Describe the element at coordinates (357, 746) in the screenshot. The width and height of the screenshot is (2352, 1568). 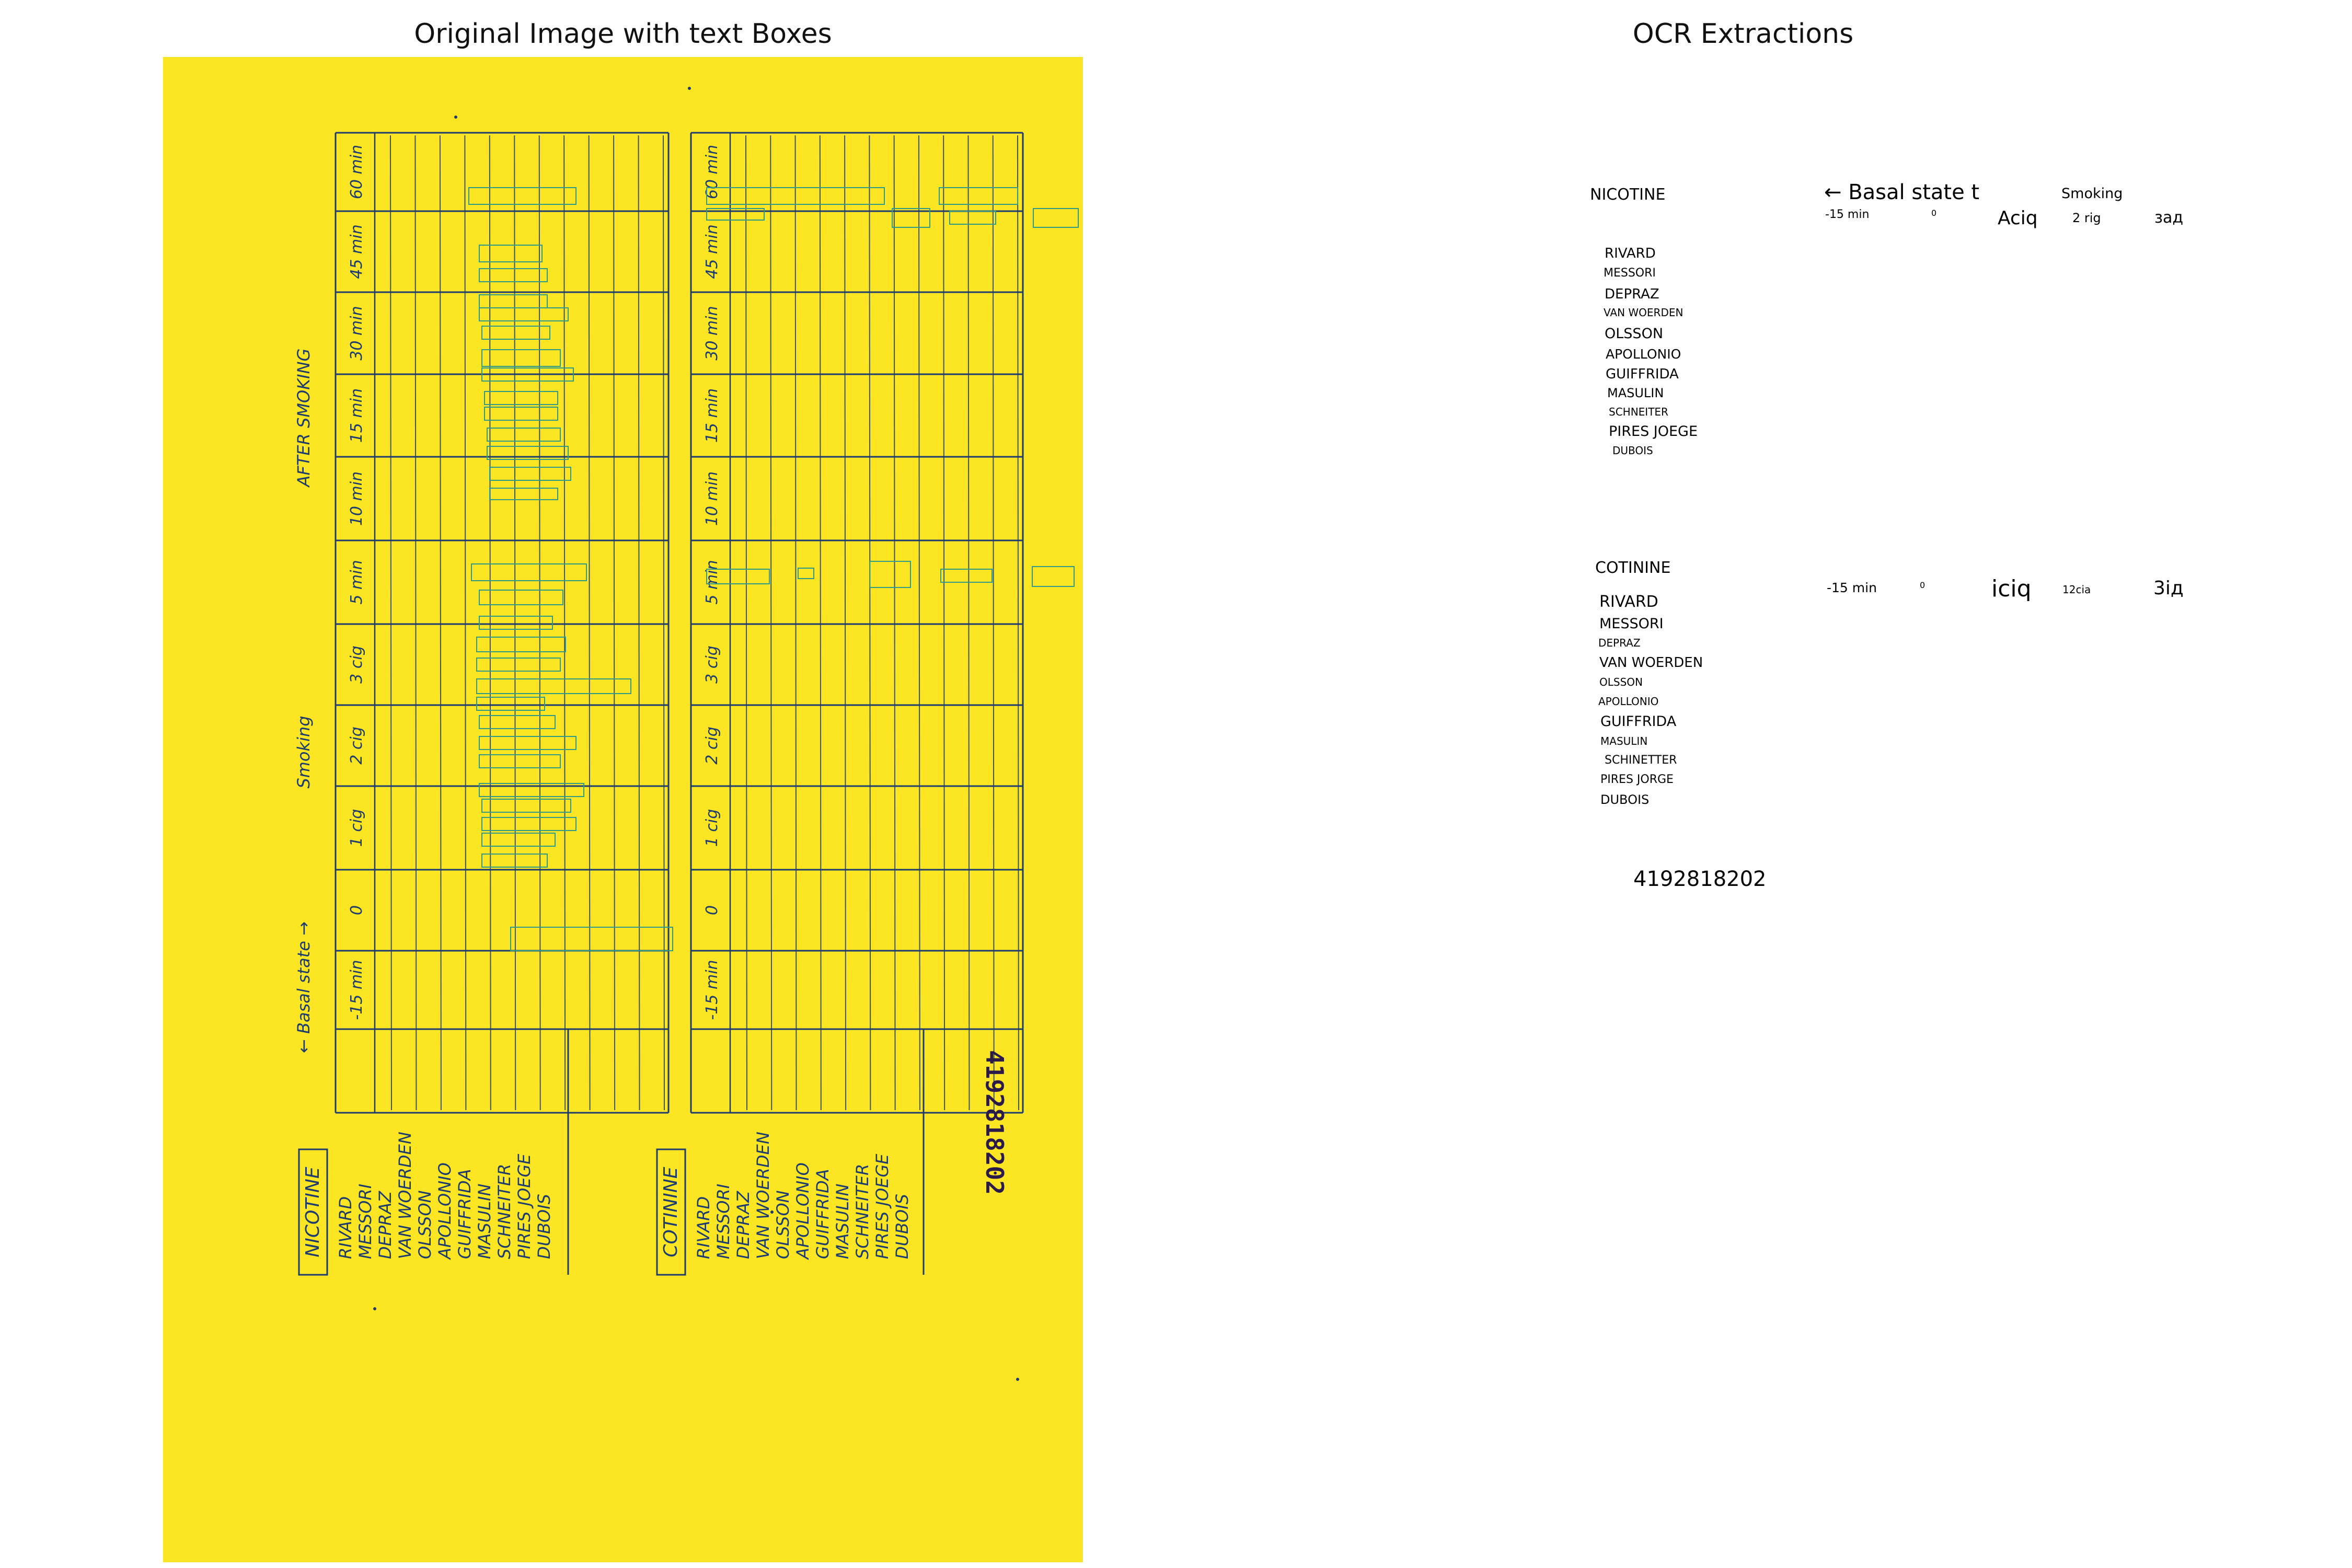
I see `nicotine-column-header: 2 cig` at that location.